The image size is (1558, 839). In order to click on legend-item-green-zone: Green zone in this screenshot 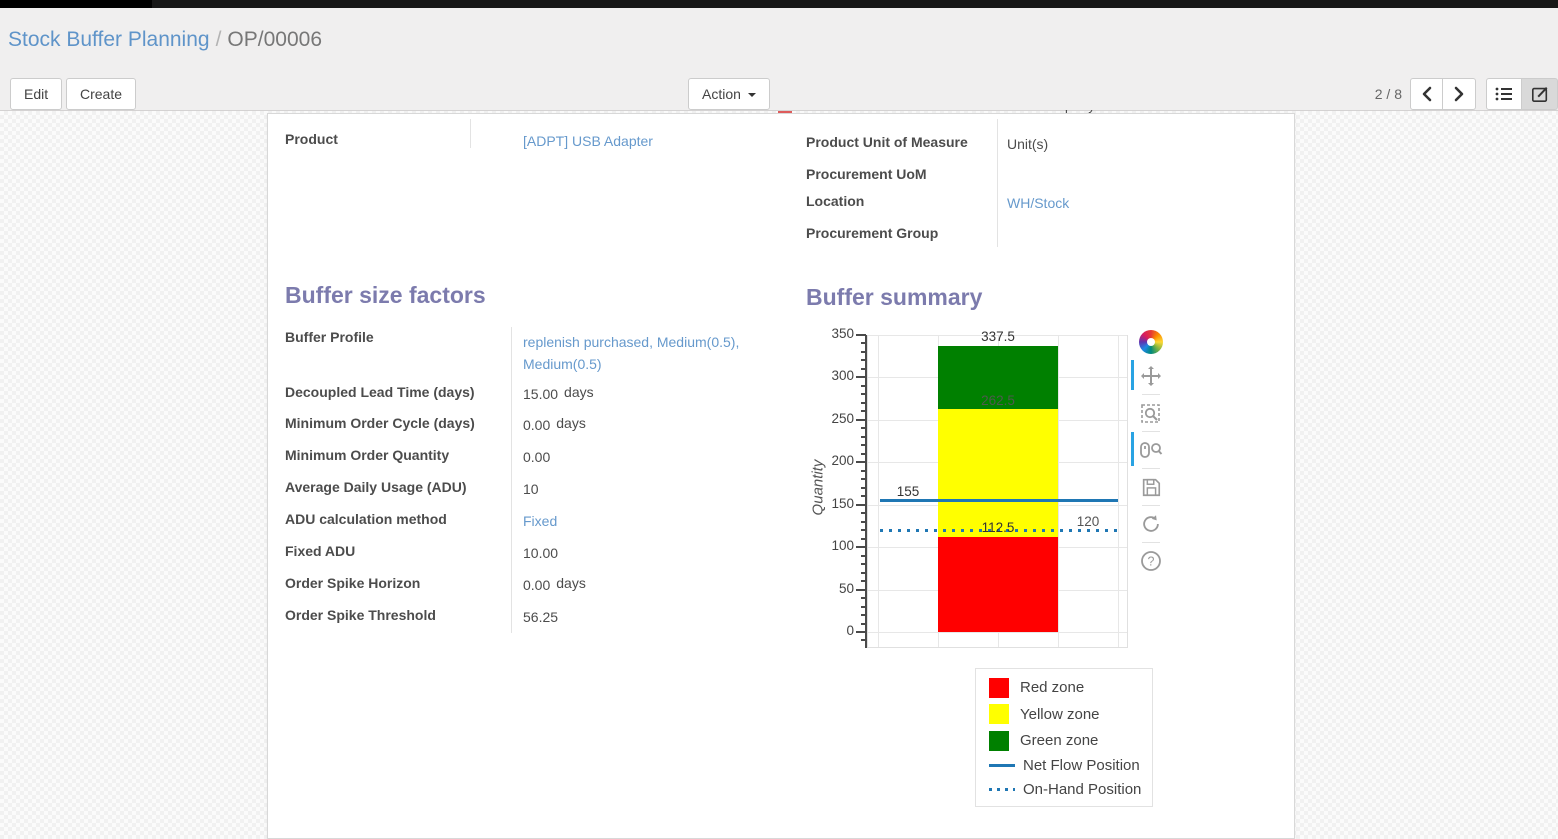, I will do `click(1070, 740)`.